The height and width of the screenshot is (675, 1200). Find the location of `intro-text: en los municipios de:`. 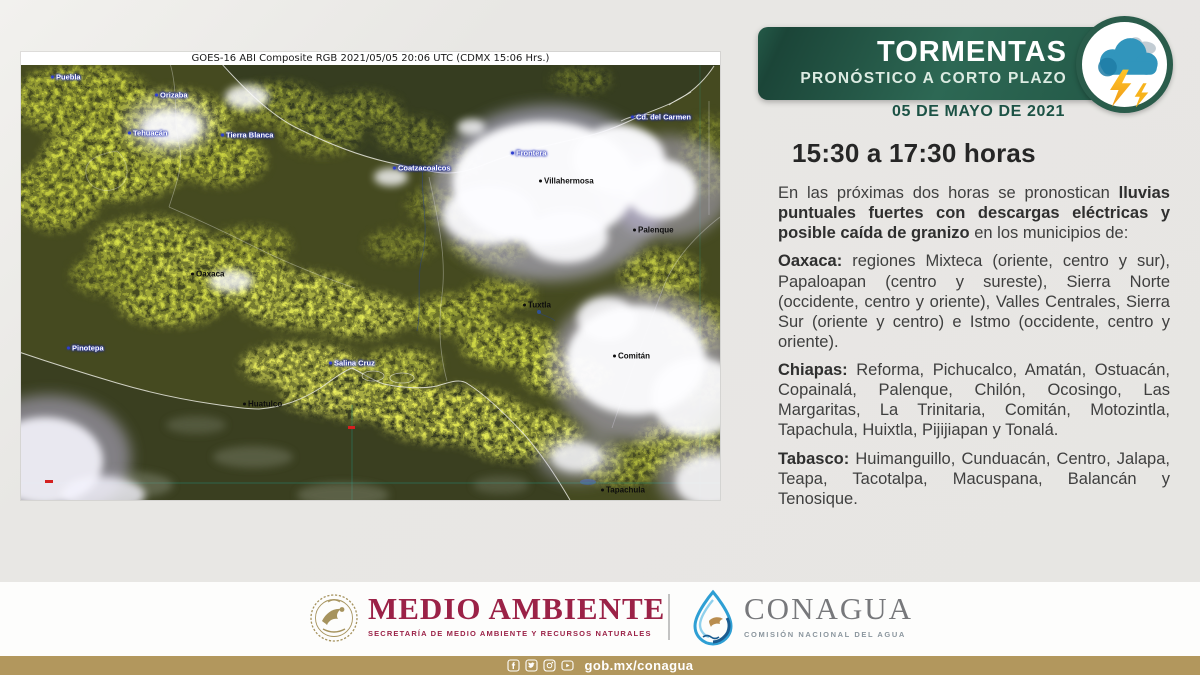

intro-text: en los municipios de: is located at coordinates (1049, 233).